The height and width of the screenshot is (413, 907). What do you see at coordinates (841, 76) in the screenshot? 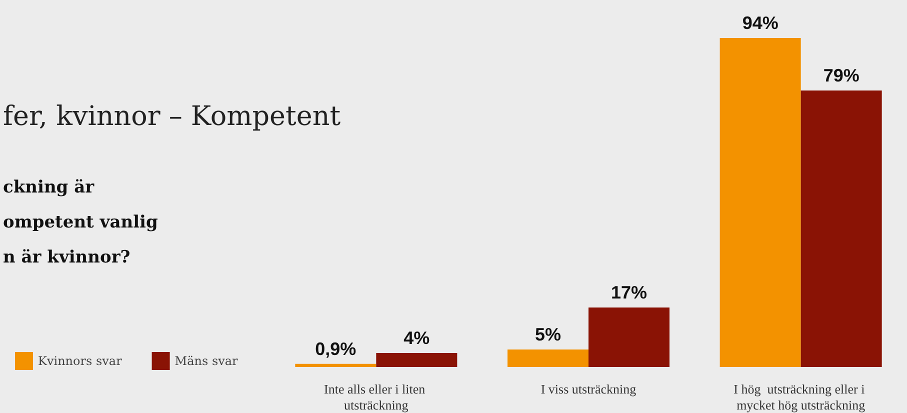
I see `data-label: 79%` at bounding box center [841, 76].